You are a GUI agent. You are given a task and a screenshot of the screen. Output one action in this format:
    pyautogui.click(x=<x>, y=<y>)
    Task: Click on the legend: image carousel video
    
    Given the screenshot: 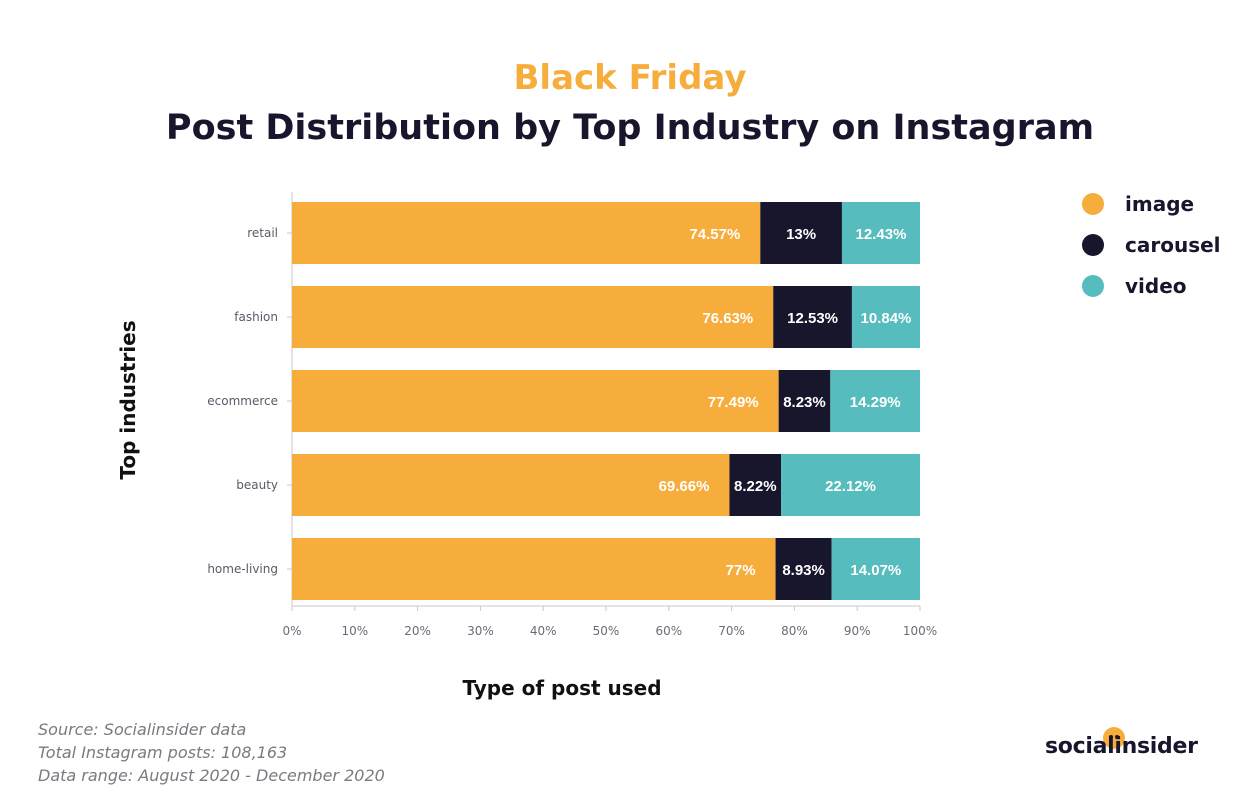 What is the action you would take?
    pyautogui.click(x=1151, y=244)
    